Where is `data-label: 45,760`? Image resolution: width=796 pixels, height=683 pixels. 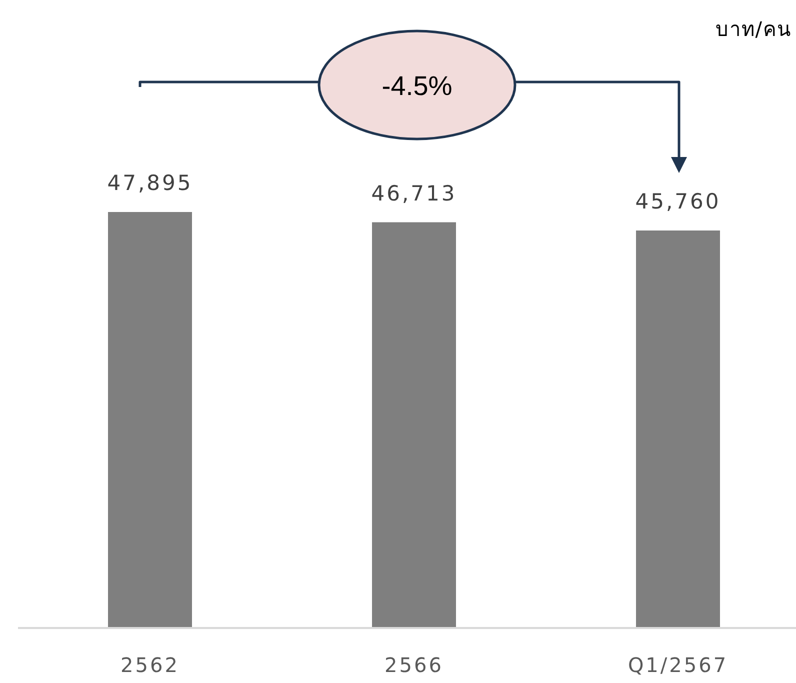 data-label: 45,760 is located at coordinates (678, 202).